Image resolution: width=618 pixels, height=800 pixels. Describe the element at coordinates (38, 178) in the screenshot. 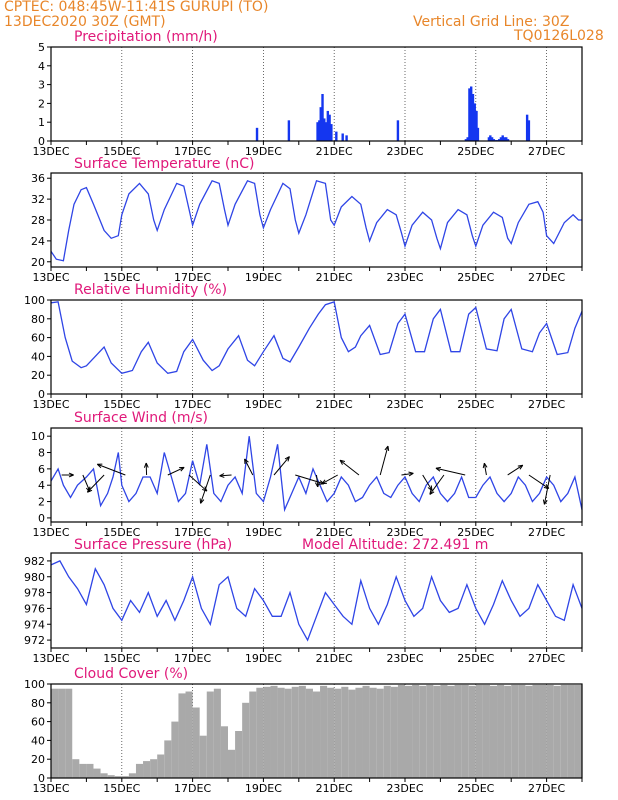

I see `y-tick-label: 36` at that location.